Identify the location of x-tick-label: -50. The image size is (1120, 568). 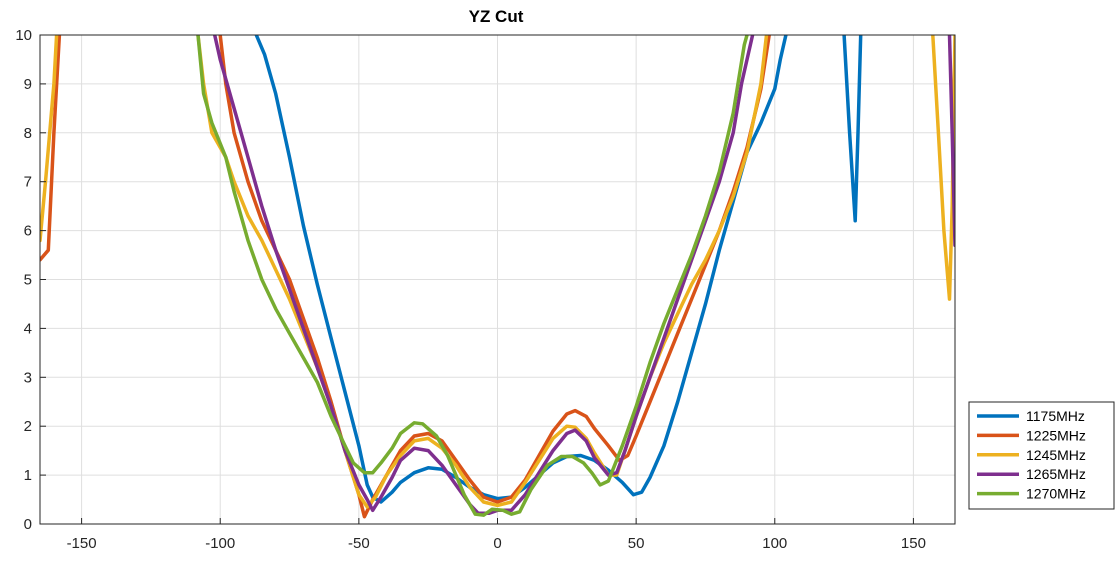
(359, 543).